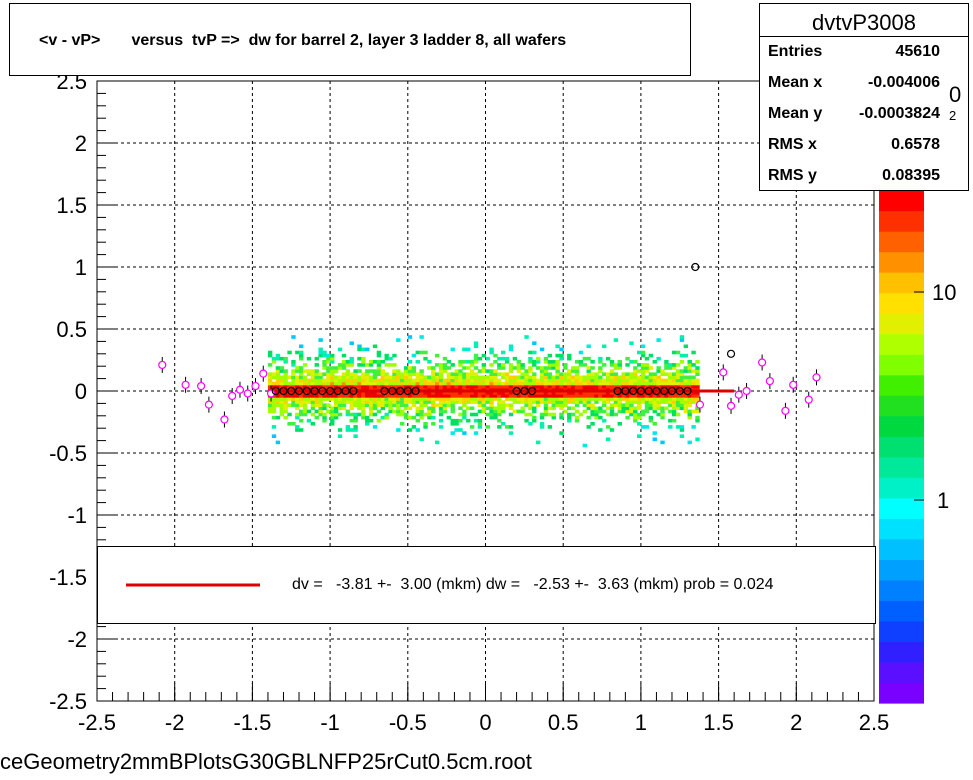 The image size is (973, 780). Describe the element at coordinates (97, 722) in the screenshot. I see `x-tick-label: -2.5` at that location.